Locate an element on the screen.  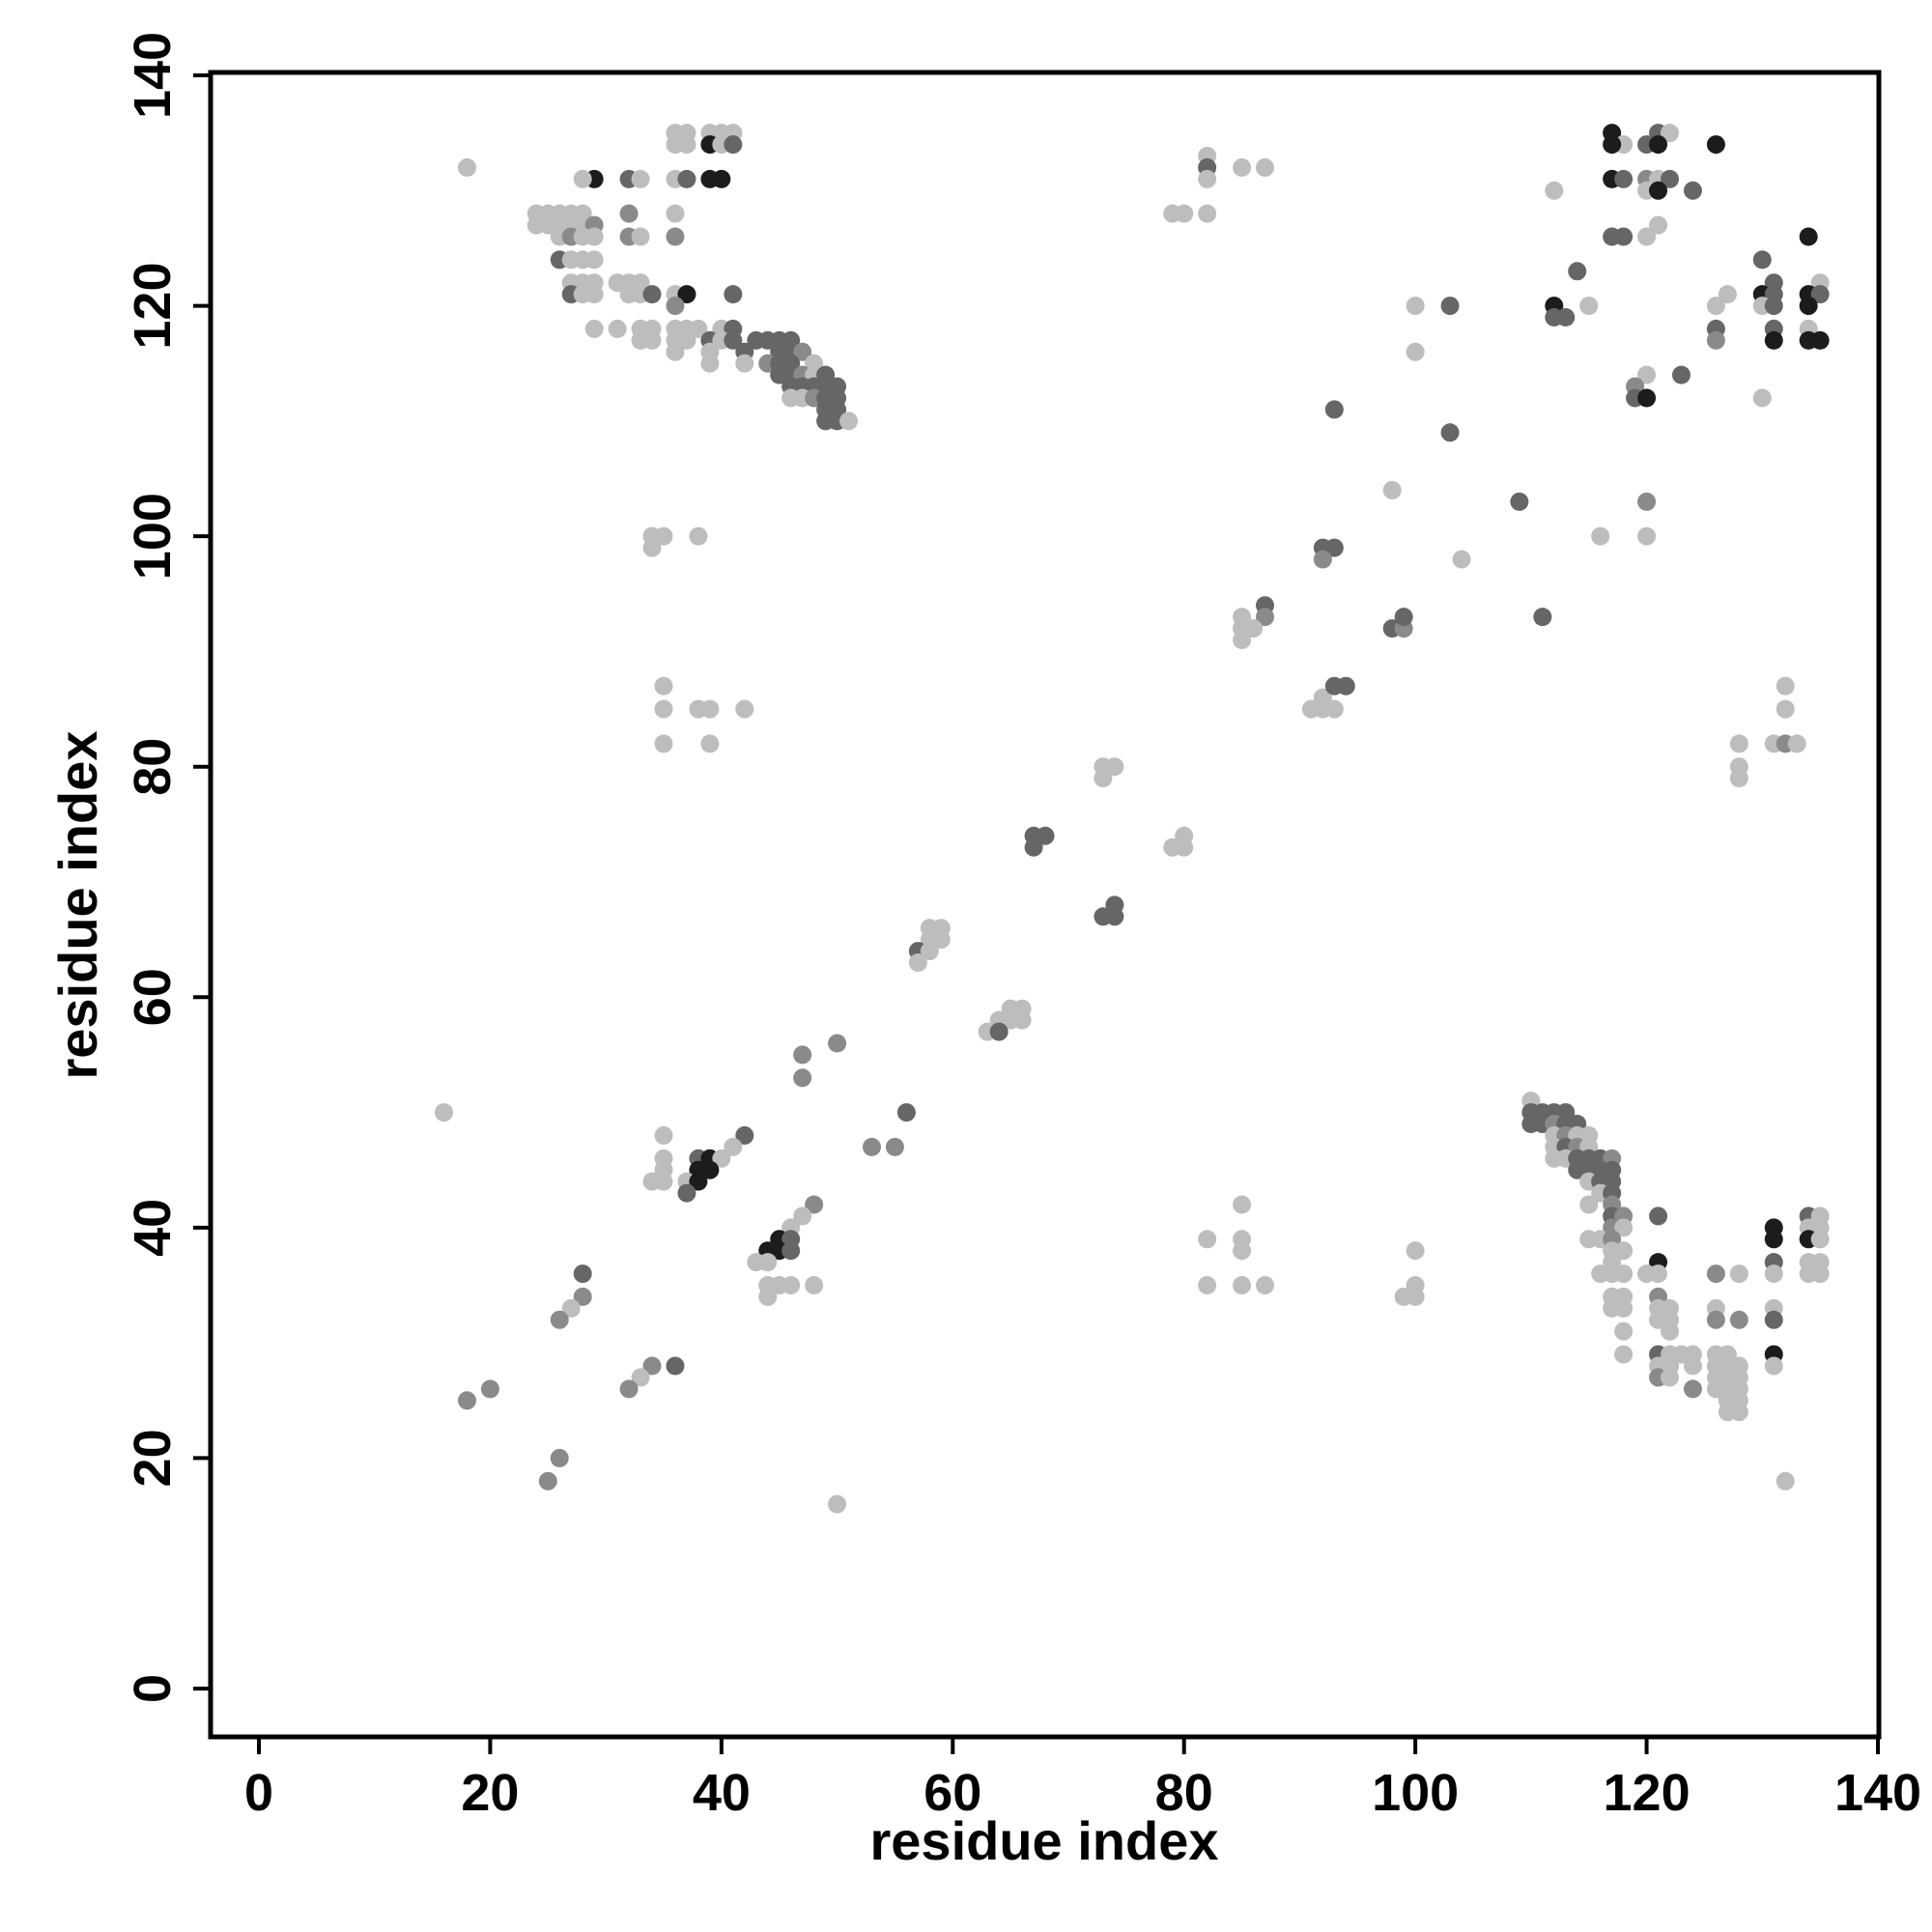
y-tick-label: 60 is located at coordinates (153, 997).